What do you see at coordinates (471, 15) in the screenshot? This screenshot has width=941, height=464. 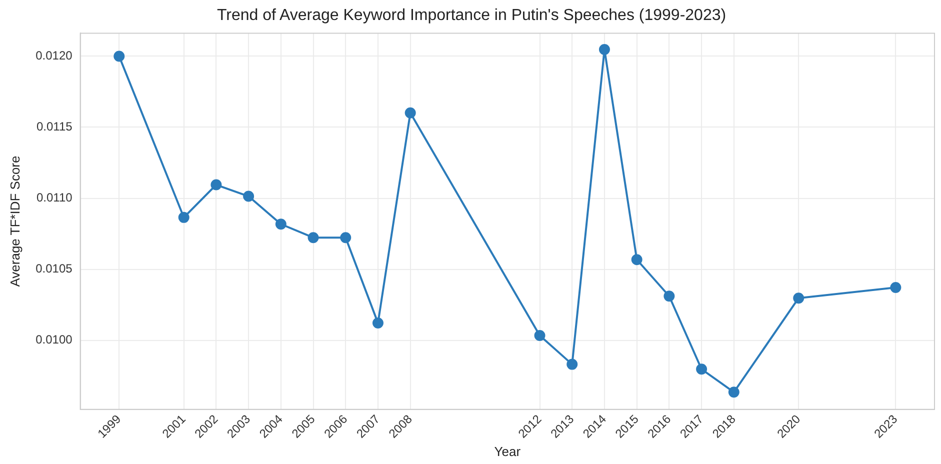 I see `chart-title: Trend of Average Keyword Importance in Putin's Speeches (1999-2023)` at bounding box center [471, 15].